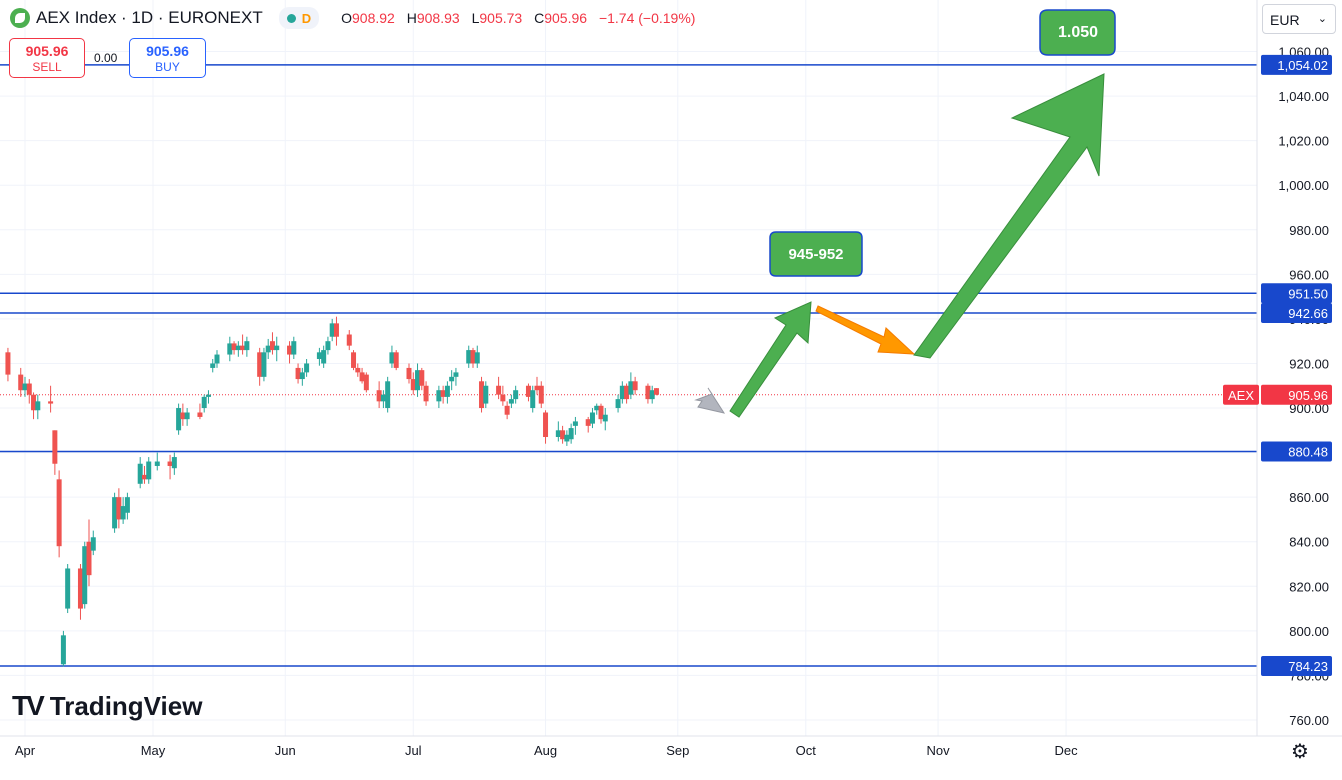  I want to click on gear-icon: ⚙, so click(1300, 752).